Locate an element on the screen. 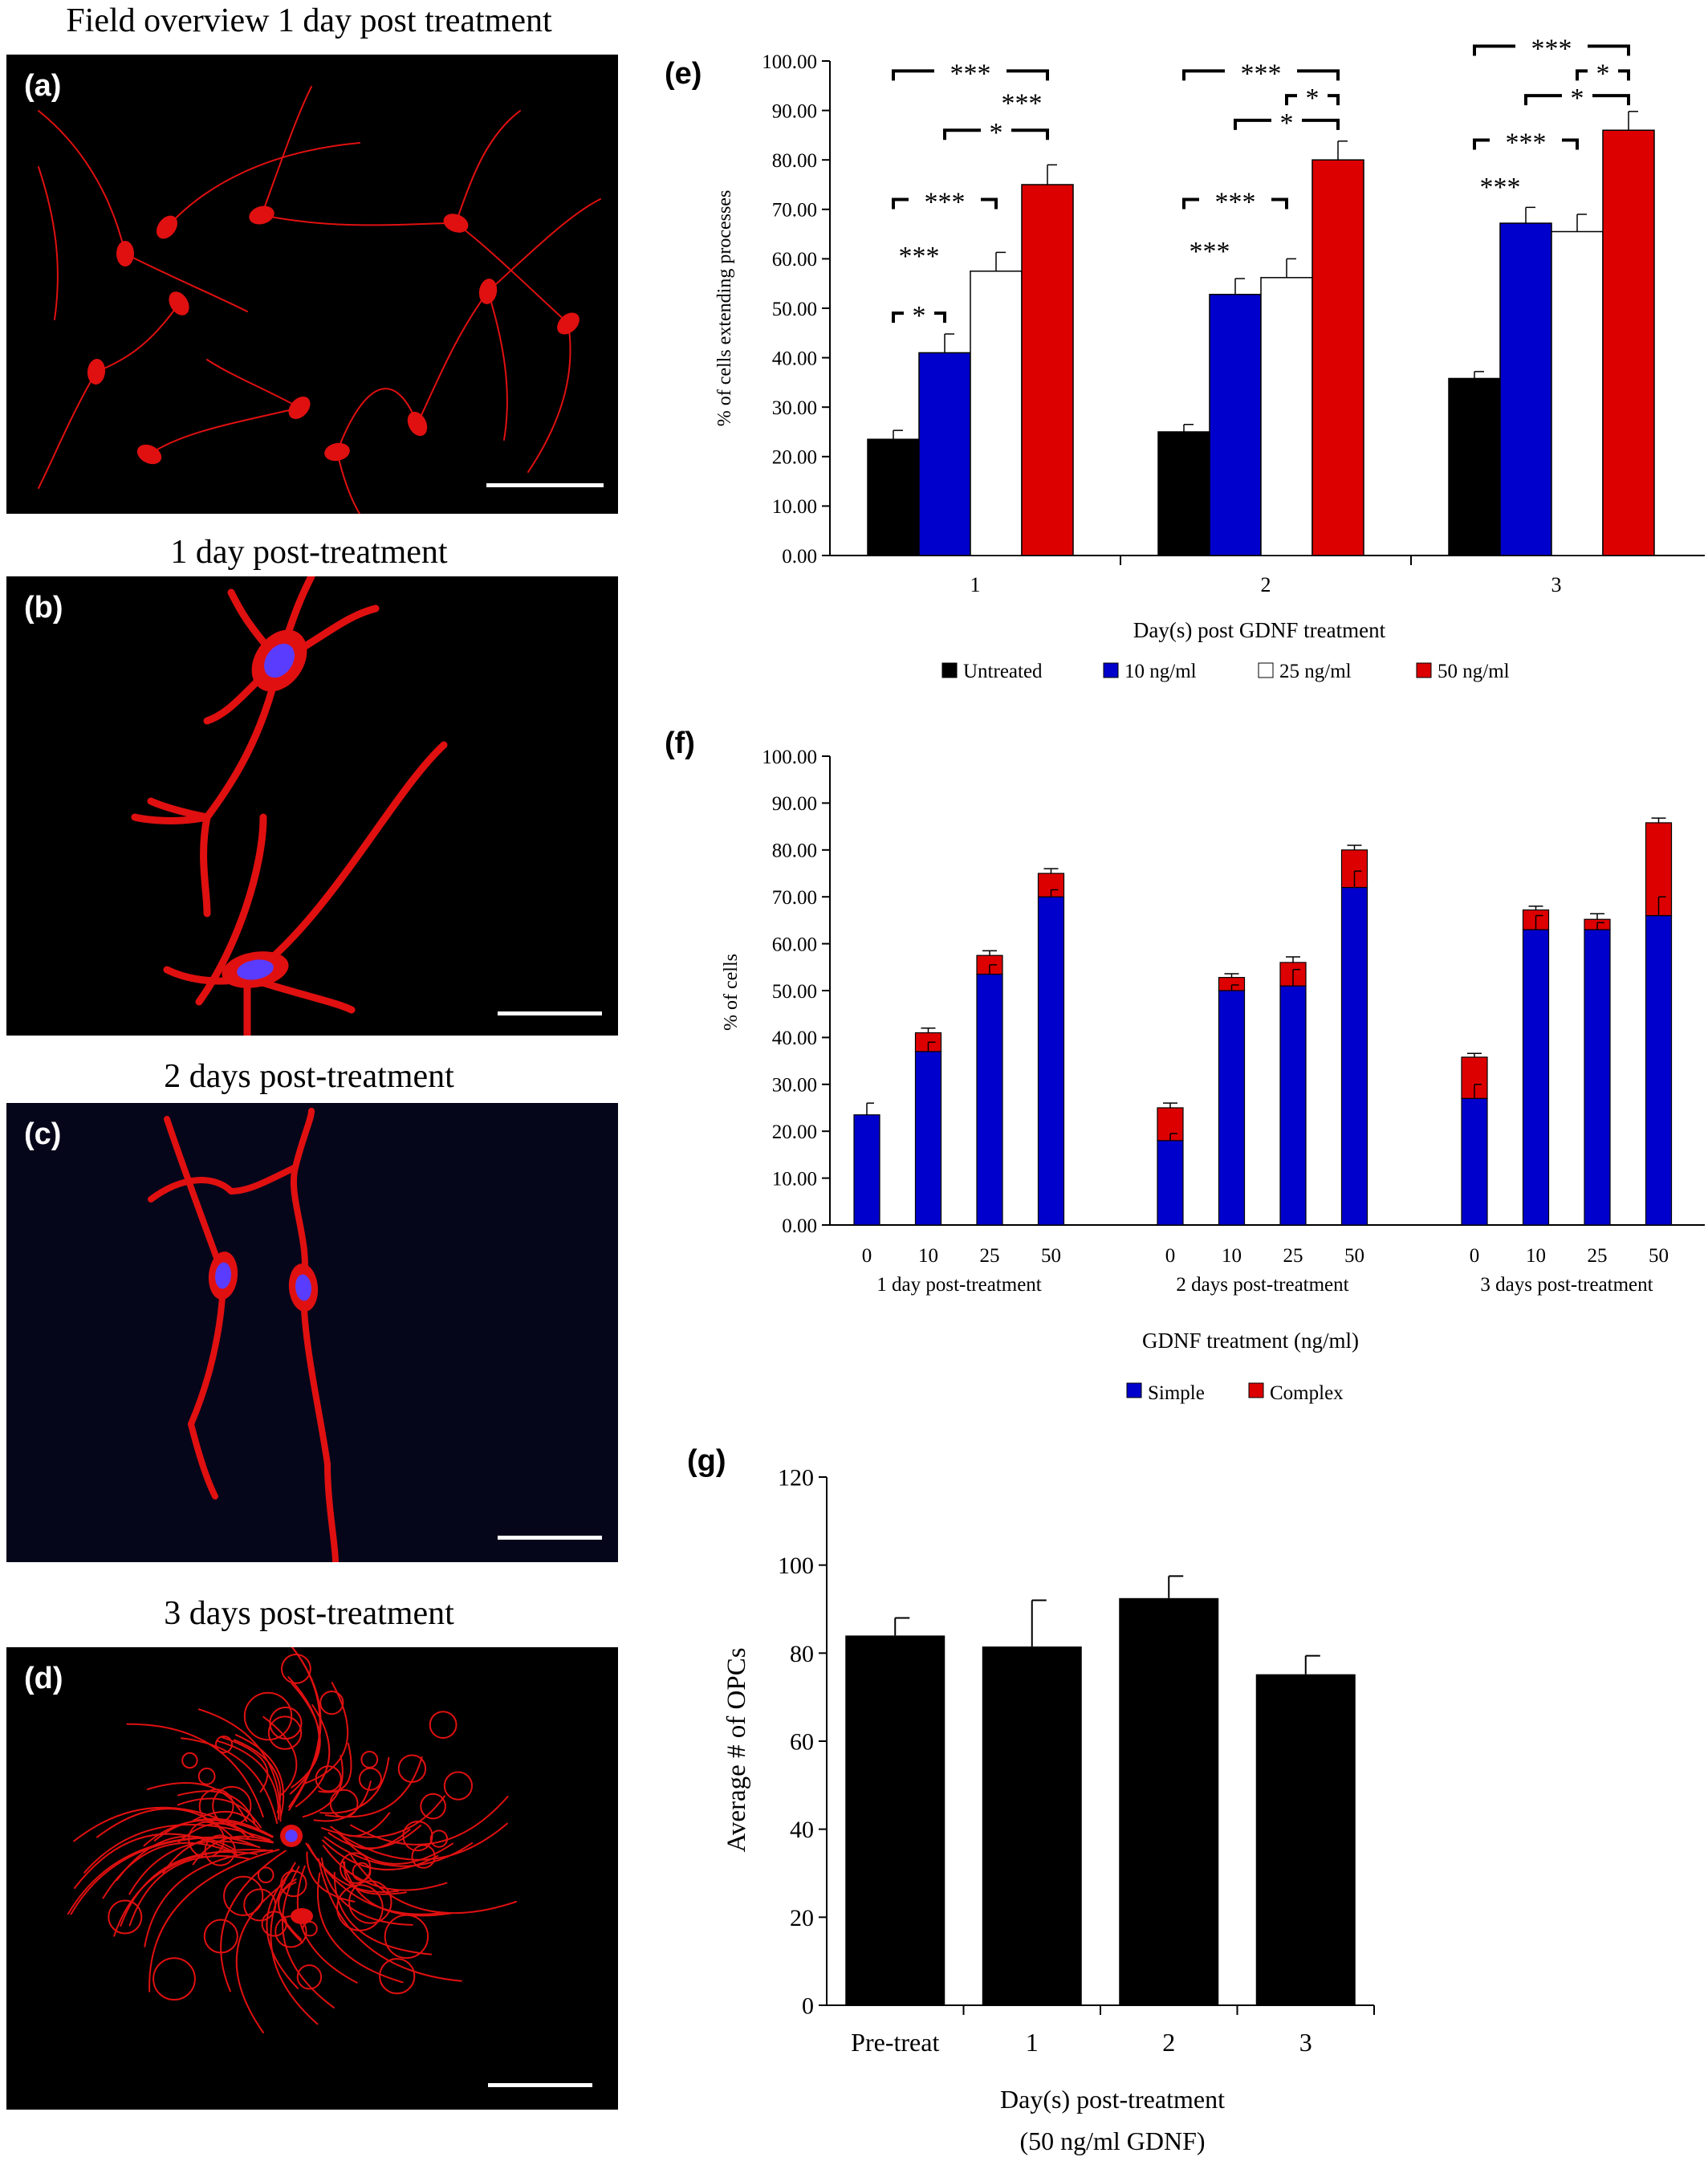 The width and height of the screenshot is (1708, 2161). chart-f-y-tick-label: 70.00 is located at coordinates (795, 898).